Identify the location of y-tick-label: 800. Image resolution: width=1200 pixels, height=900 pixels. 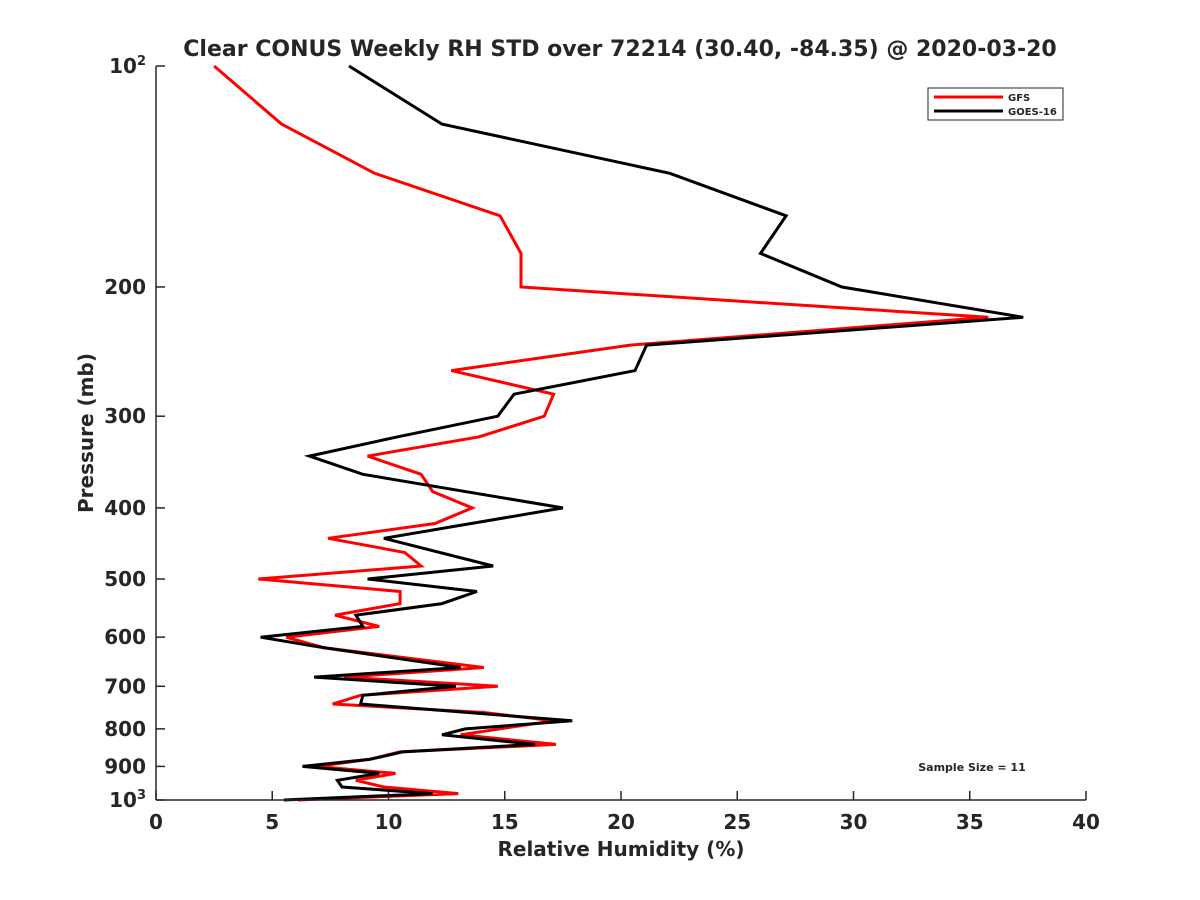
(125, 729).